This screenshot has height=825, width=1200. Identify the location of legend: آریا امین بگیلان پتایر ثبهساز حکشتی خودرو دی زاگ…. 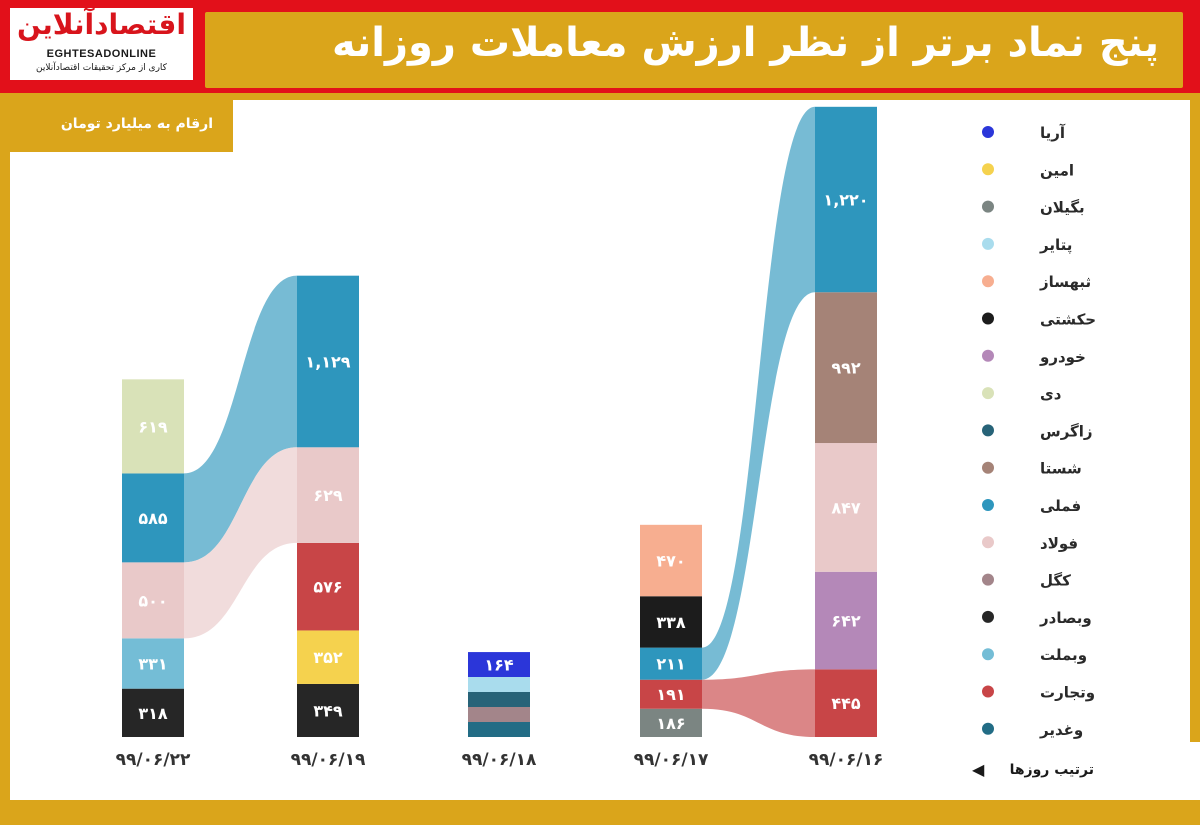
(1039, 431).